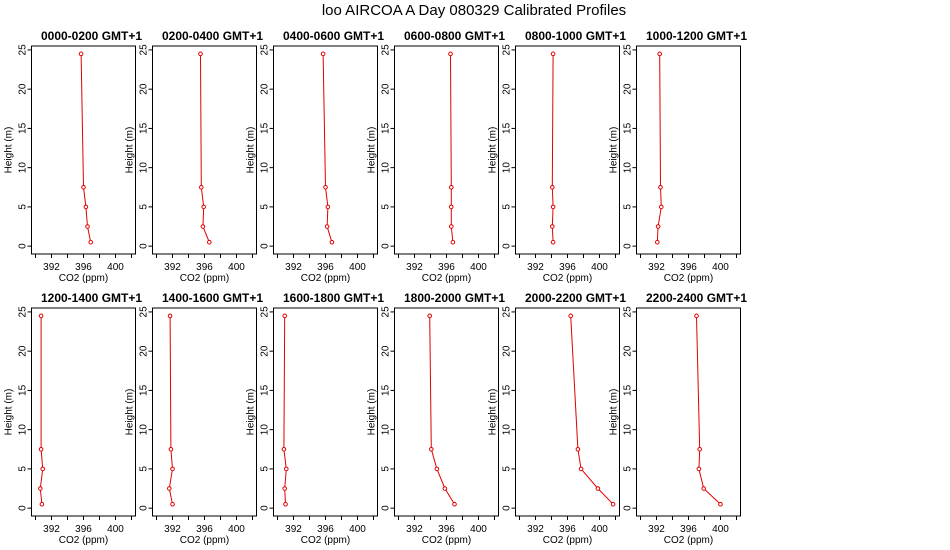 This screenshot has height=550, width=950. I want to click on panel-title: 1400-1600 GMT+1, so click(212, 298).